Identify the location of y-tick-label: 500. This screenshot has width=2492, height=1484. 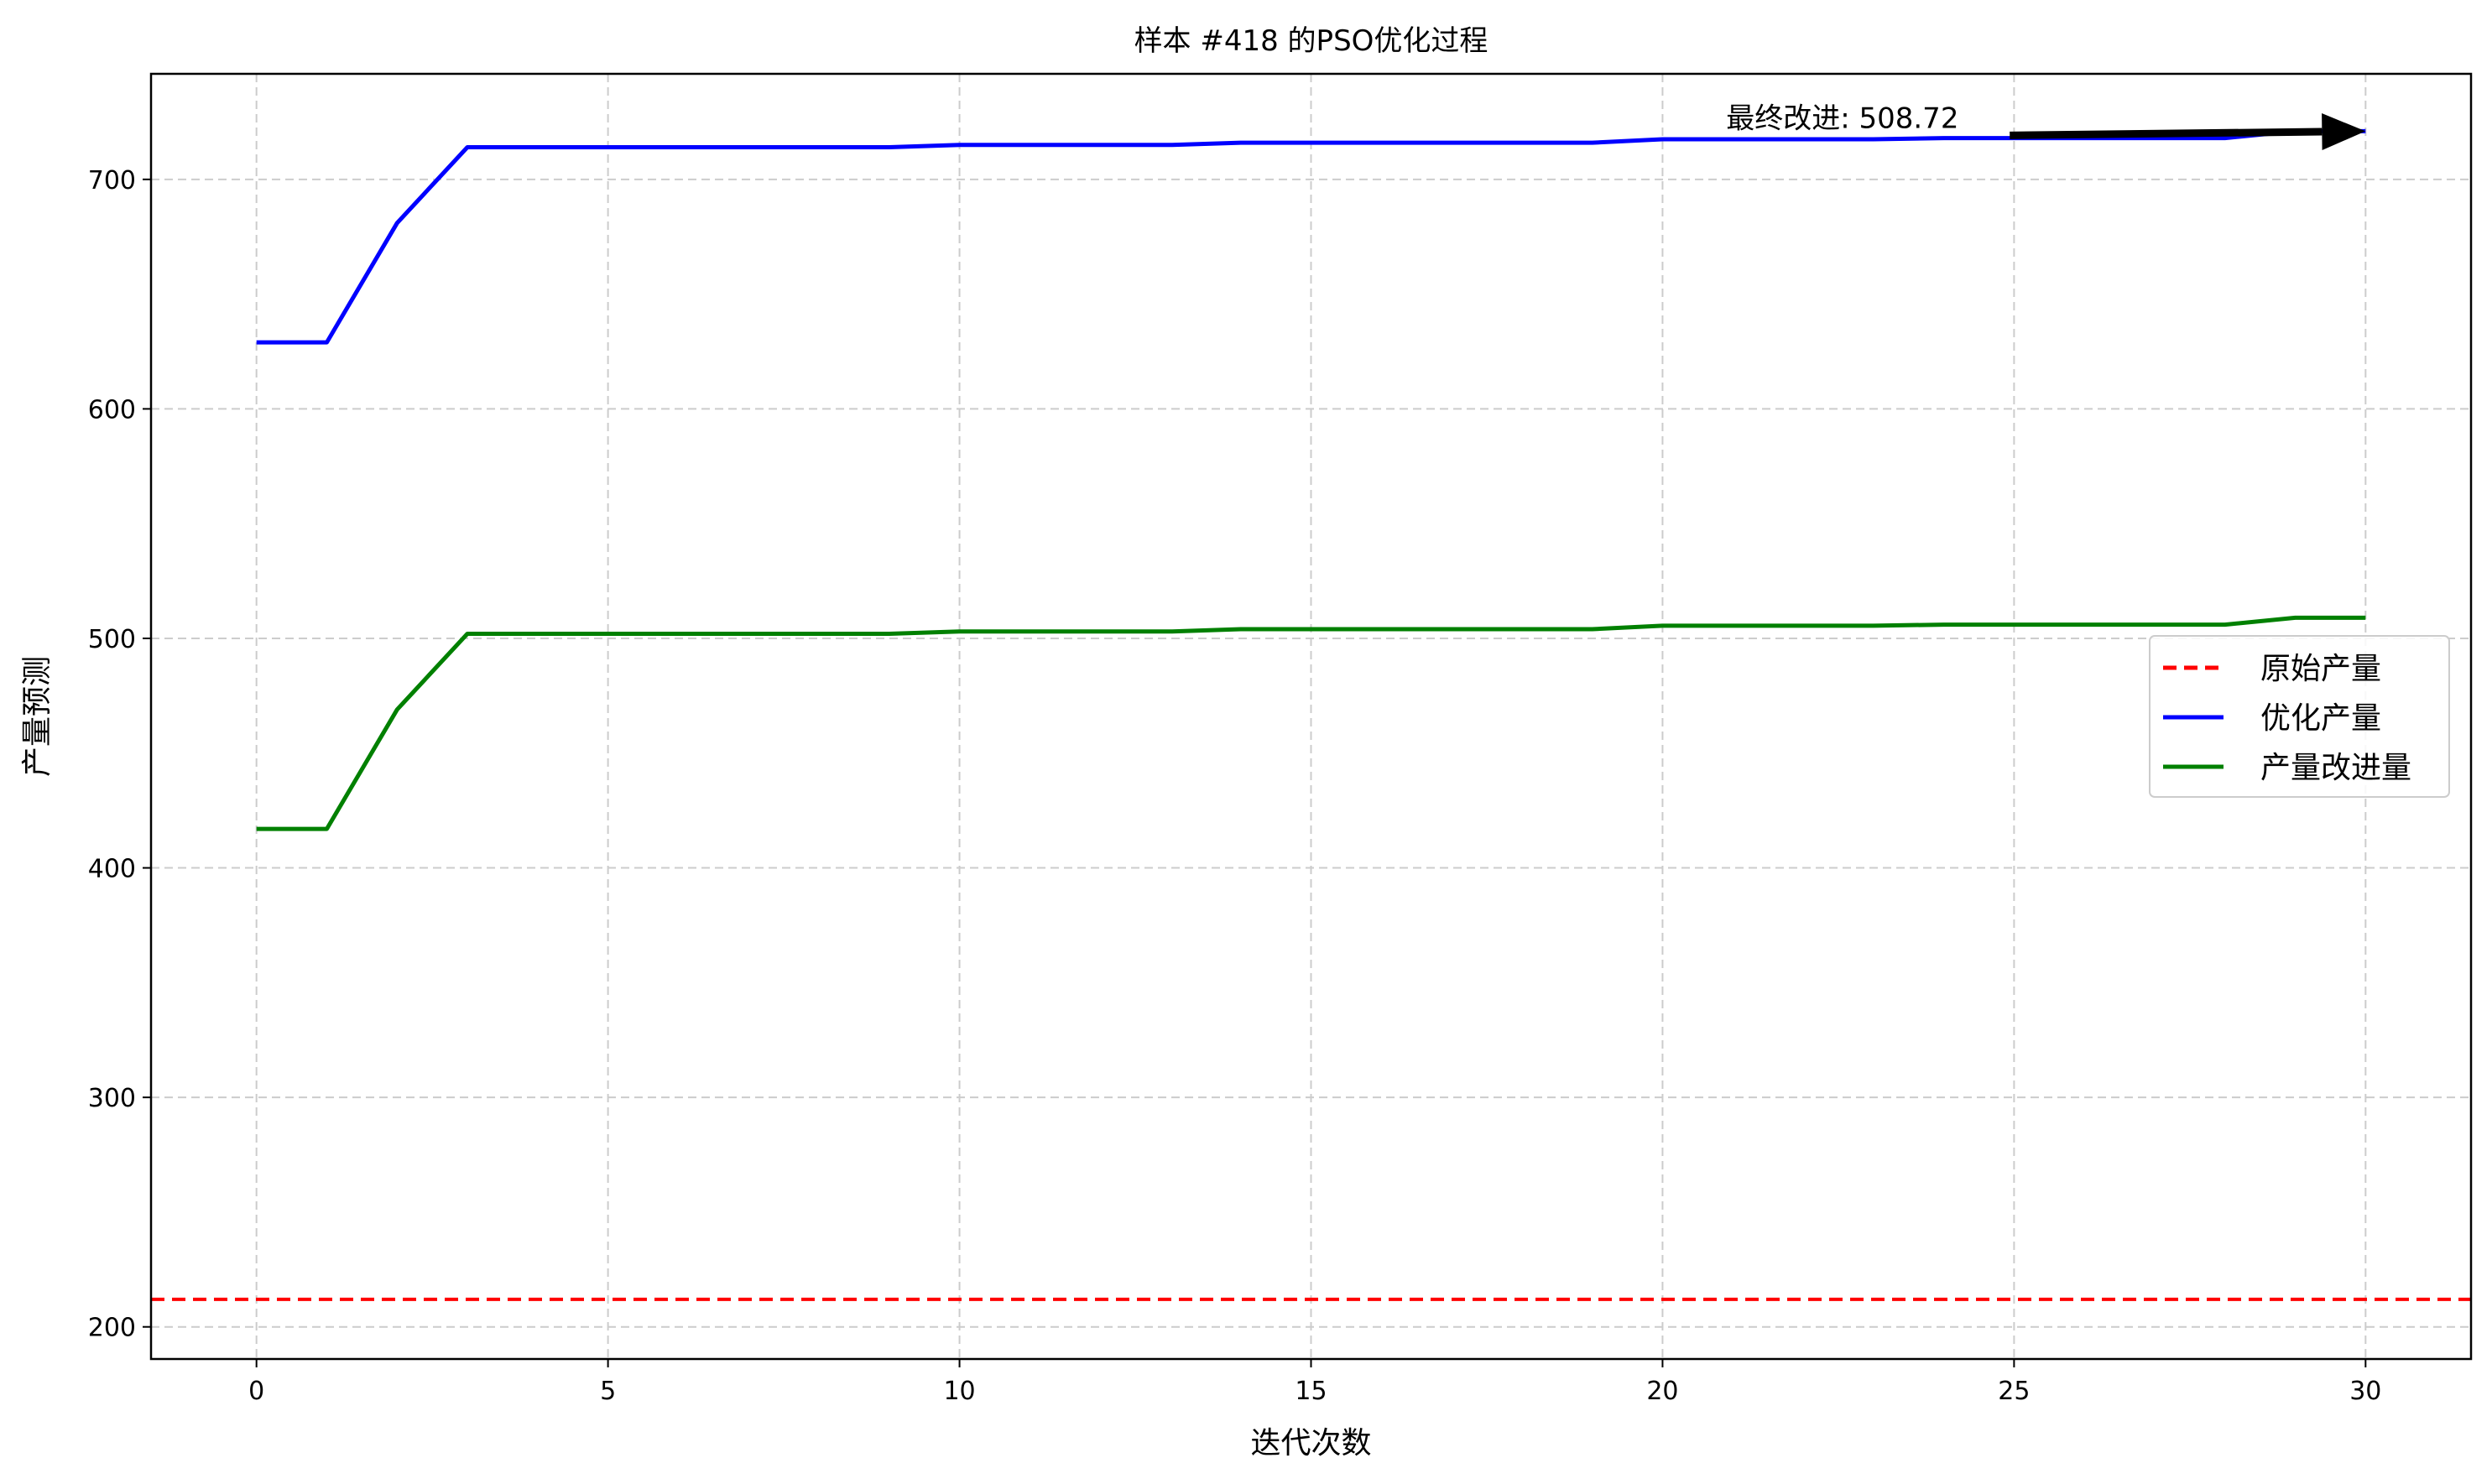
(112, 639).